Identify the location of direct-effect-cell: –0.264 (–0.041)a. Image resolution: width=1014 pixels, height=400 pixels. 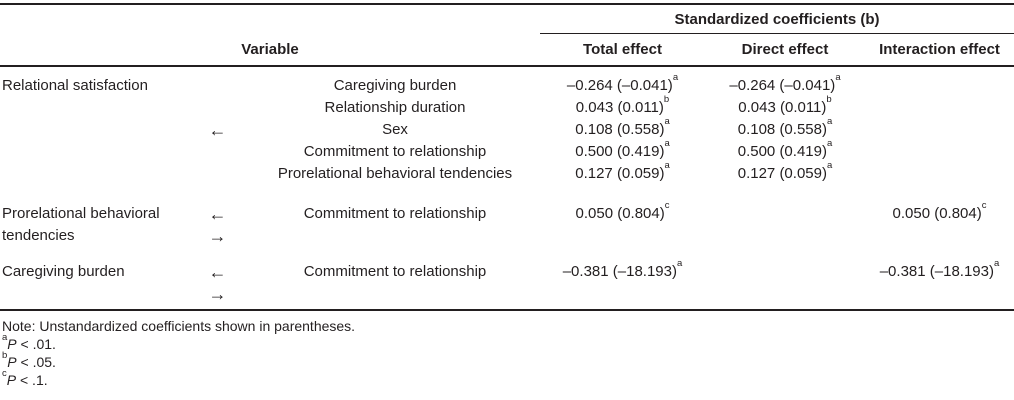
(785, 84).